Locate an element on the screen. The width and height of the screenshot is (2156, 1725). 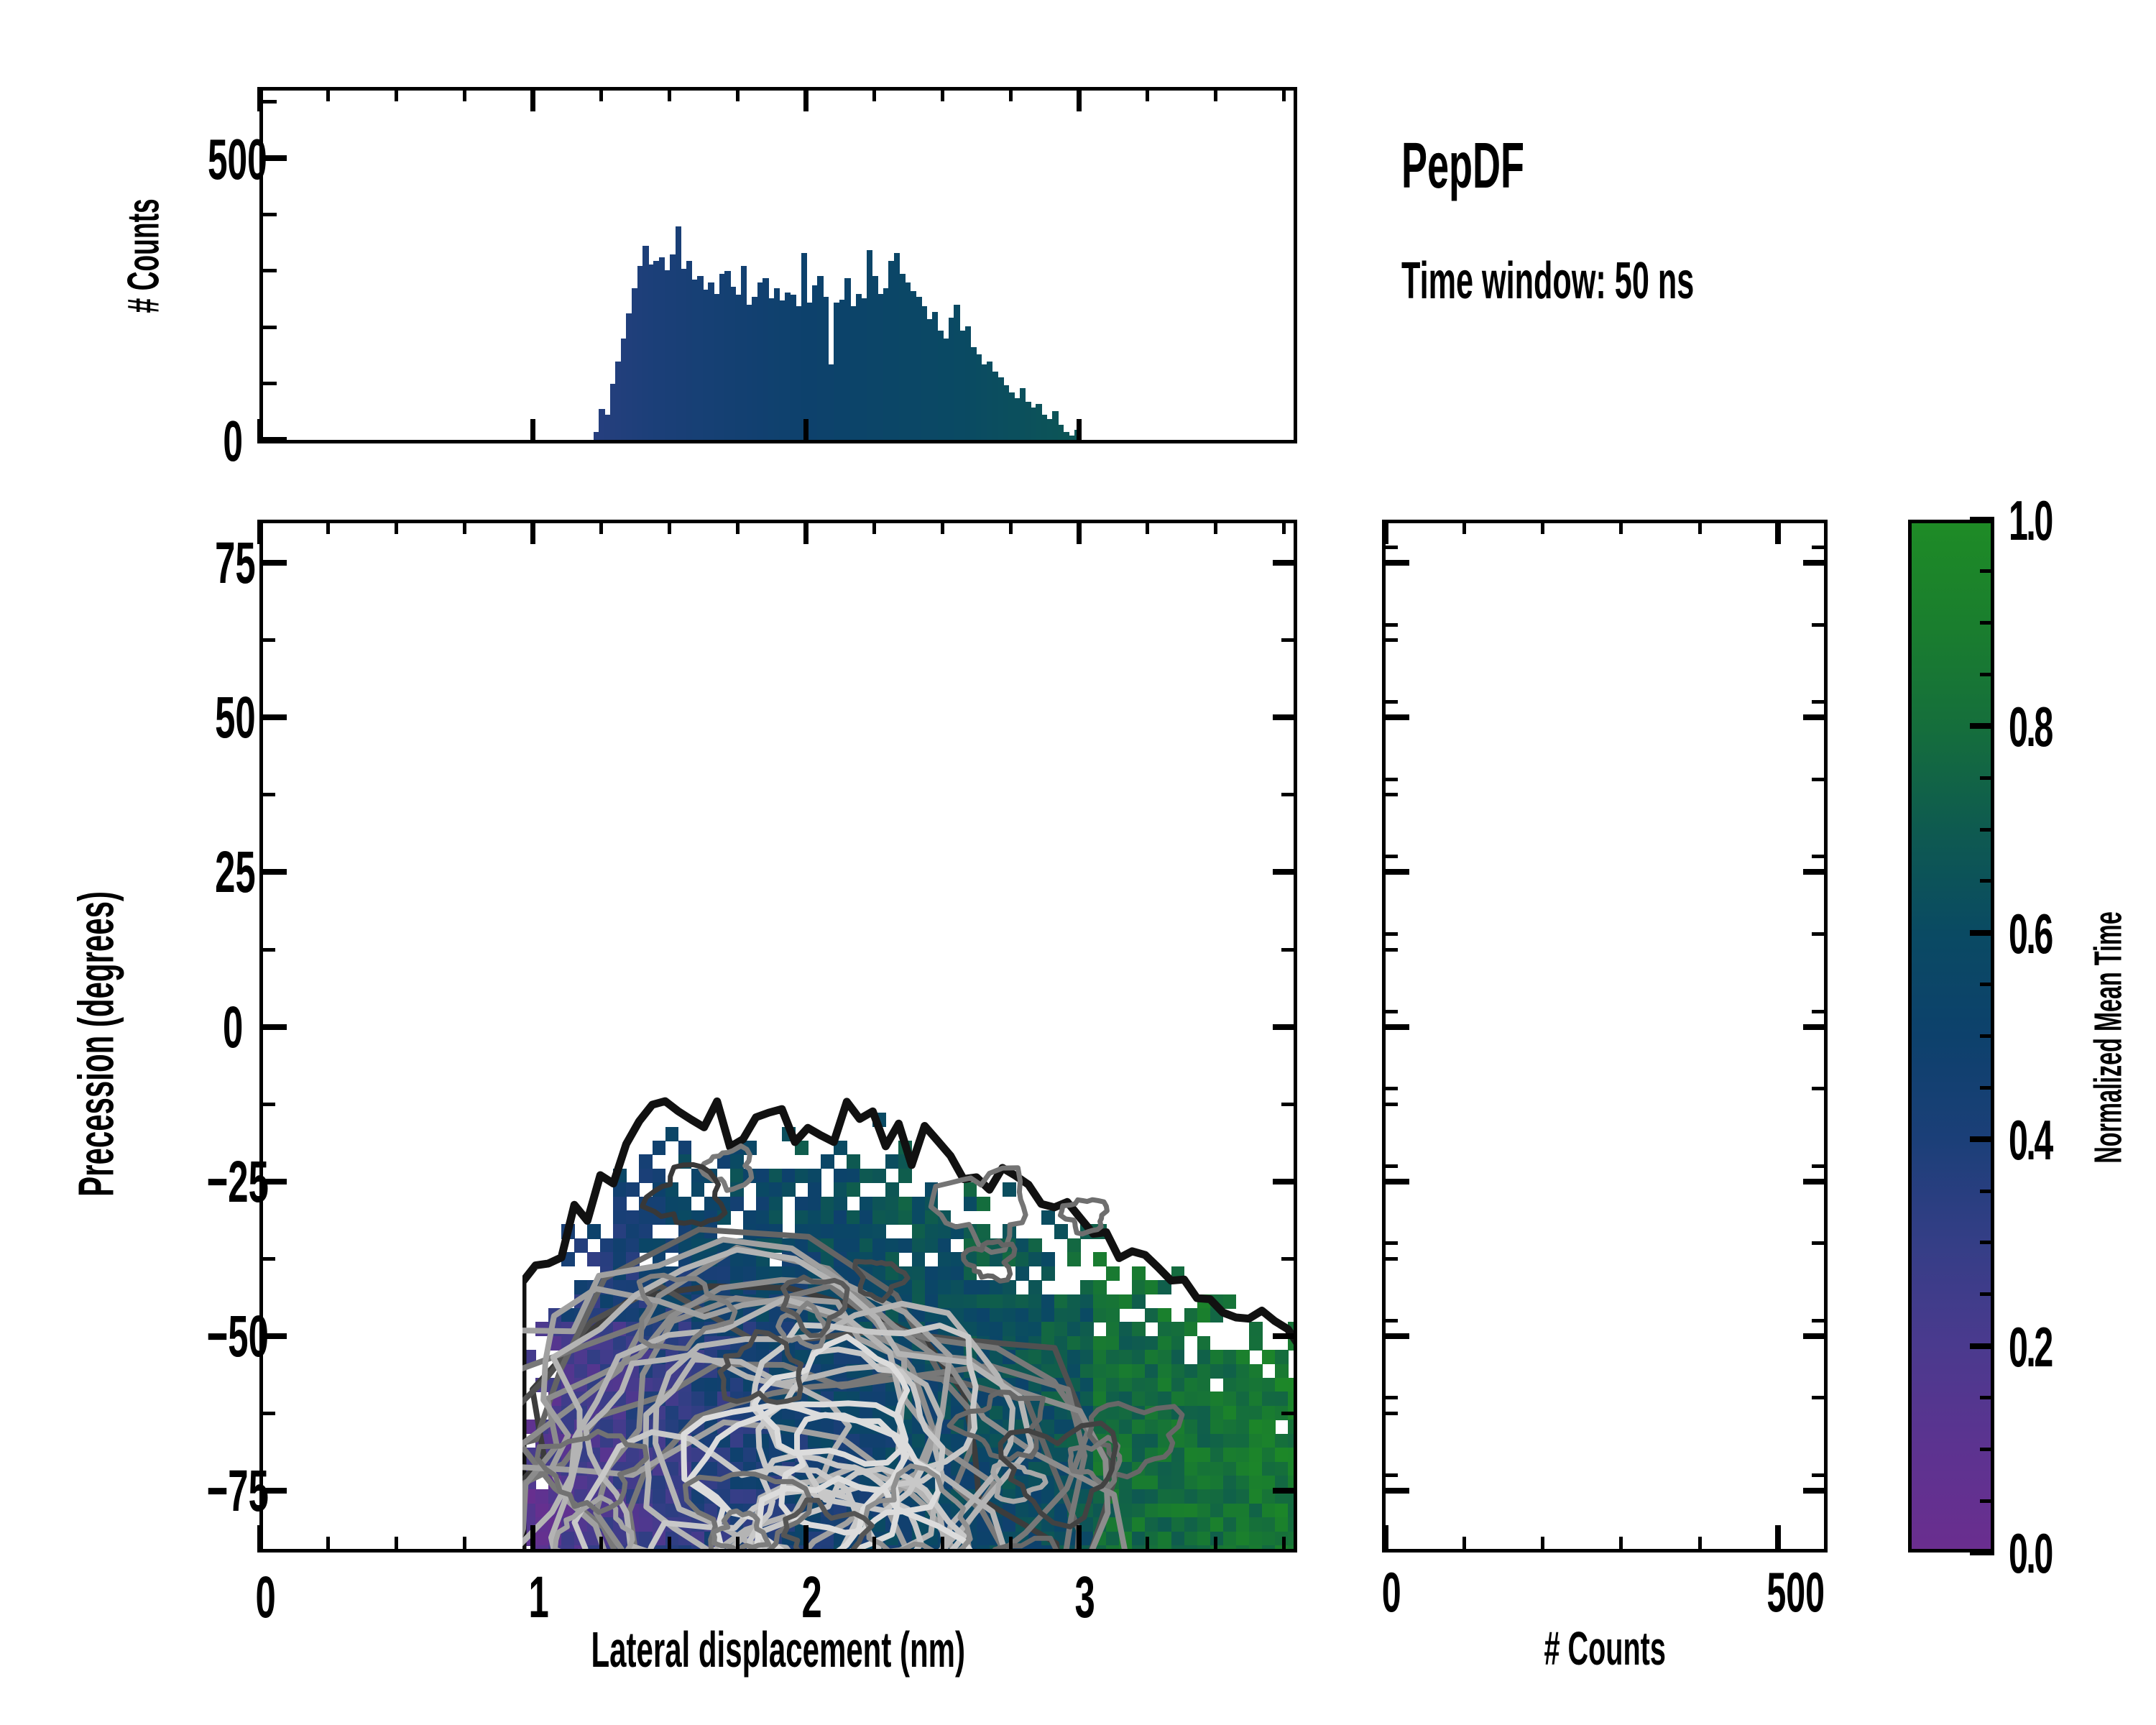
colorbar-label: Normalized Mean Time is located at coordinates (2108, 1037).